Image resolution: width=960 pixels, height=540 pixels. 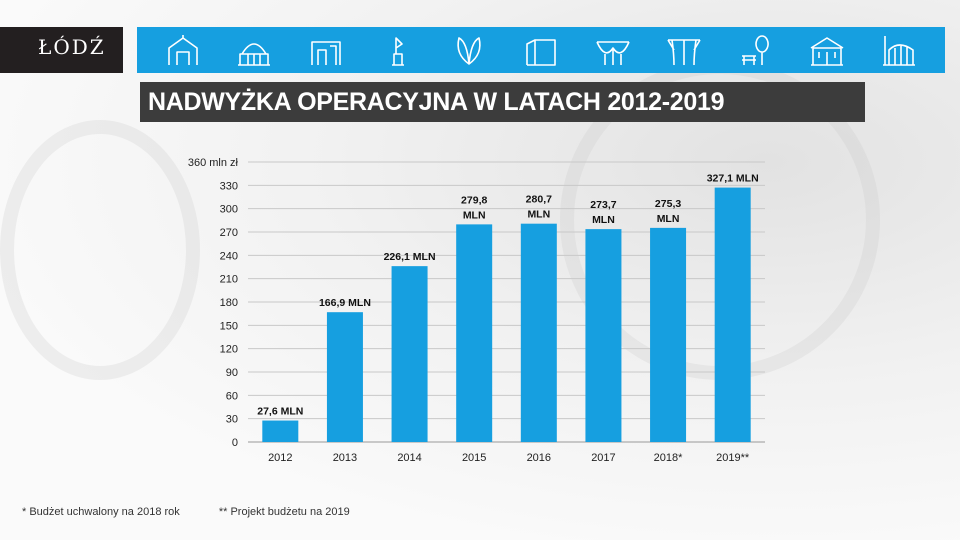 What do you see at coordinates (474, 200) in the screenshot?
I see `data-label: 279,8` at bounding box center [474, 200].